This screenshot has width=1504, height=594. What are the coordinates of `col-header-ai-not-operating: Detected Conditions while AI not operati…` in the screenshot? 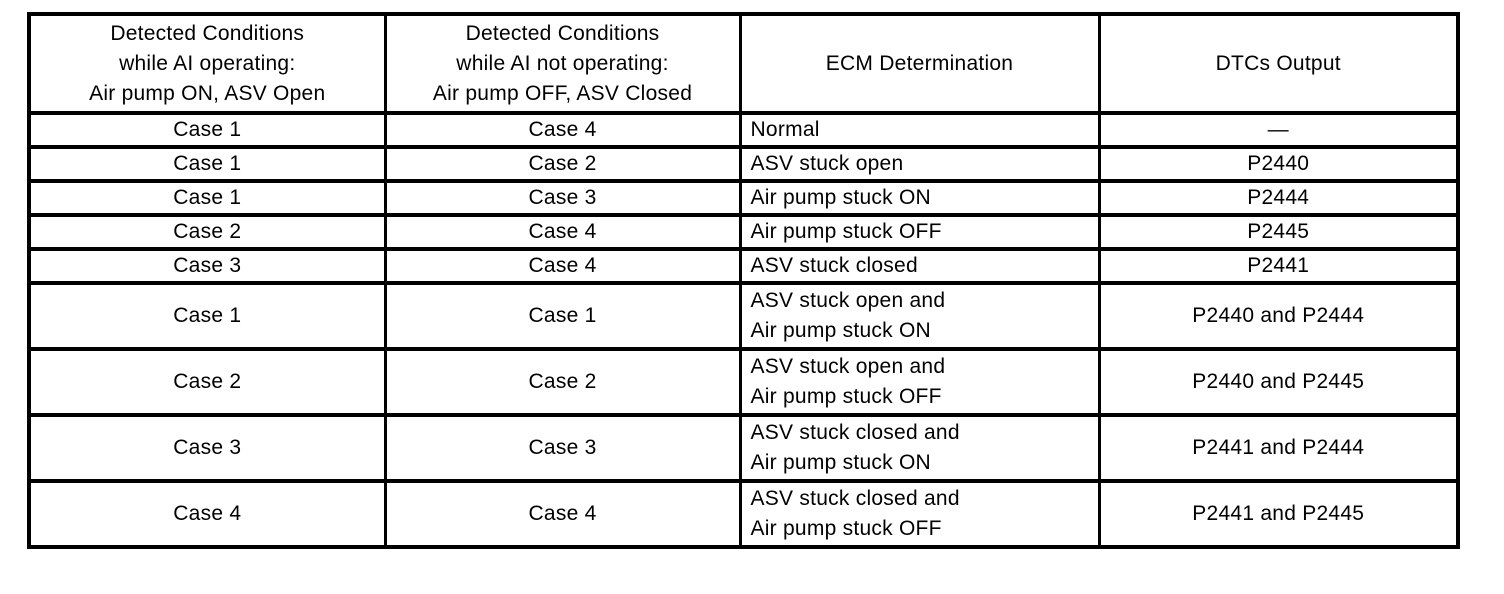 It's located at (562, 63).